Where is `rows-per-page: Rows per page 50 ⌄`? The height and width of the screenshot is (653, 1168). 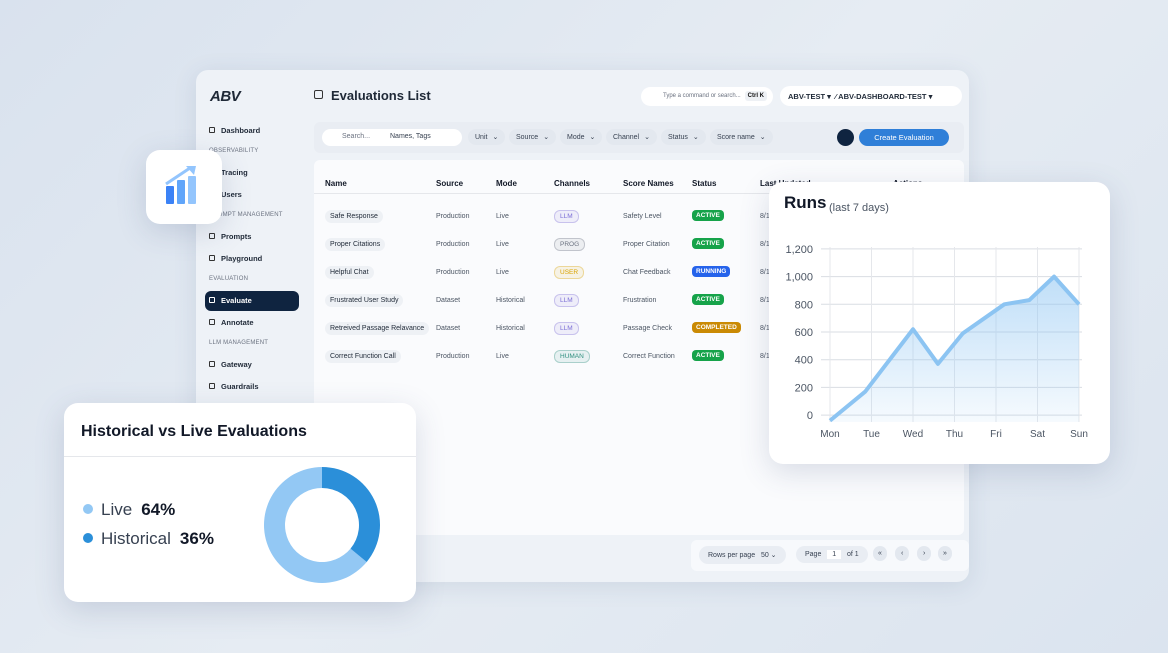 rows-per-page: Rows per page 50 ⌄ is located at coordinates (742, 555).